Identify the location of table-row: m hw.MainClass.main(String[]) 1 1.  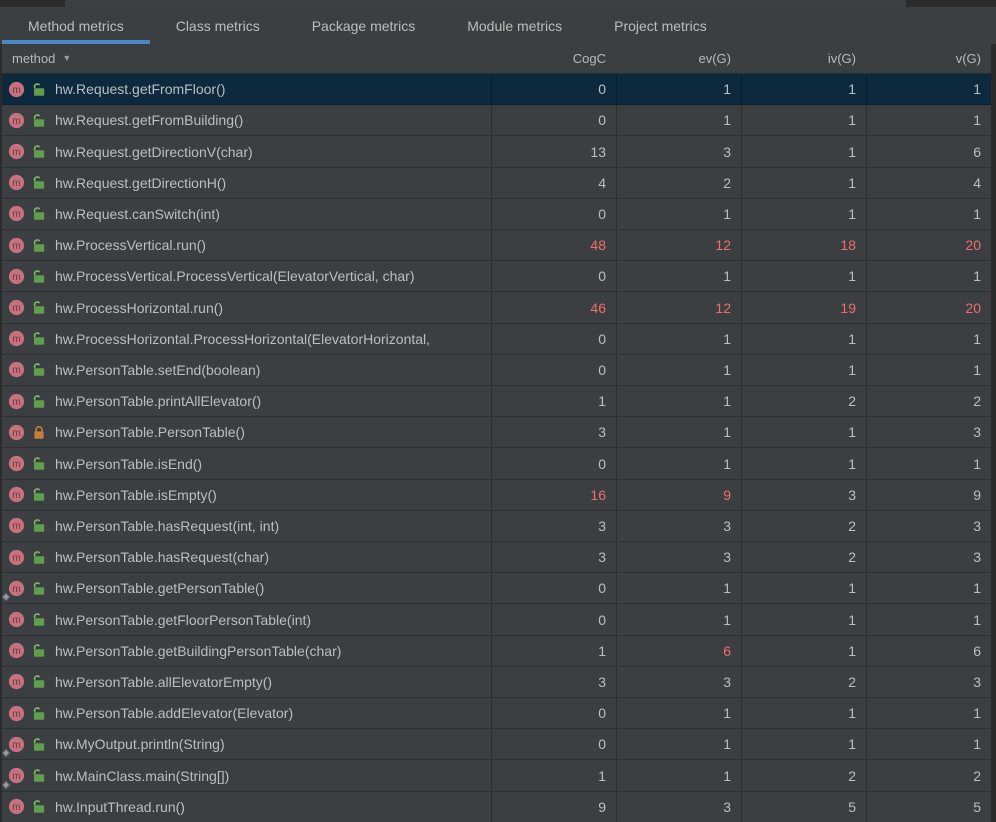
(496, 776).